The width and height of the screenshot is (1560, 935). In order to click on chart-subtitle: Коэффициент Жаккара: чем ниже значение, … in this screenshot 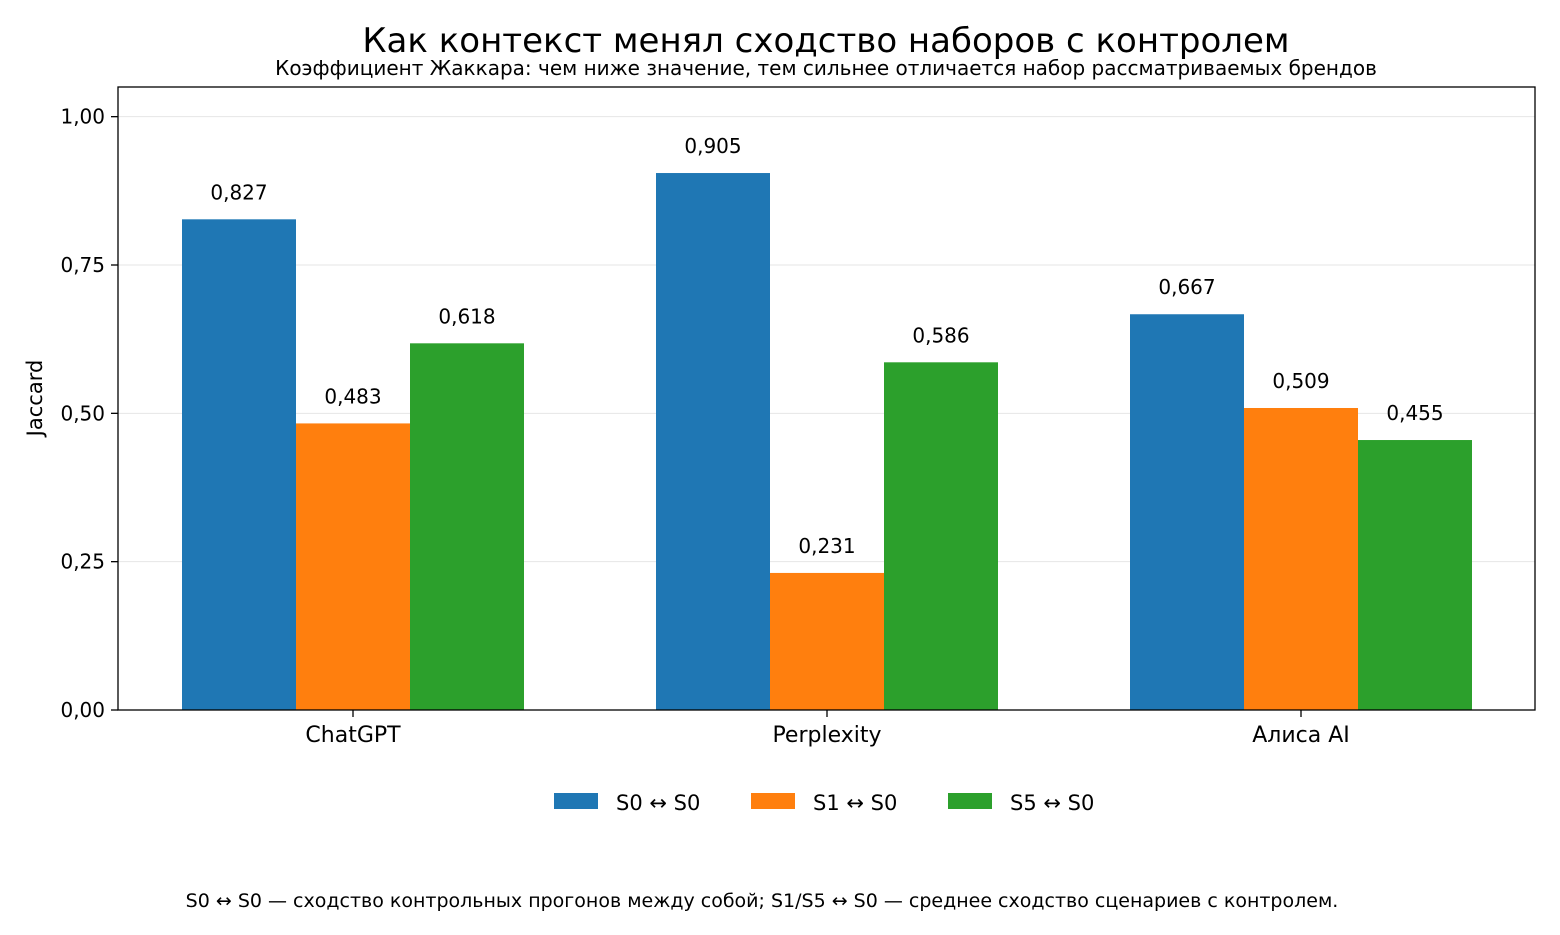, I will do `click(826, 68)`.